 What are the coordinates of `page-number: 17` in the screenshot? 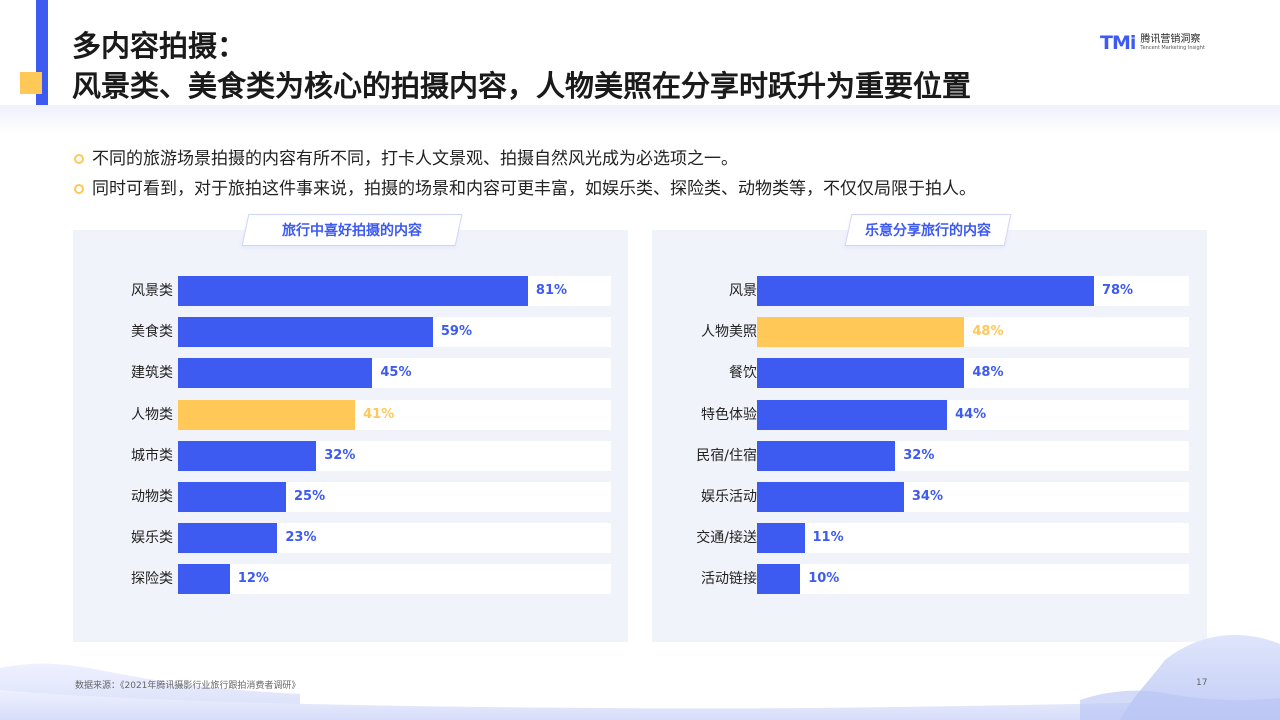 It's located at (1202, 683).